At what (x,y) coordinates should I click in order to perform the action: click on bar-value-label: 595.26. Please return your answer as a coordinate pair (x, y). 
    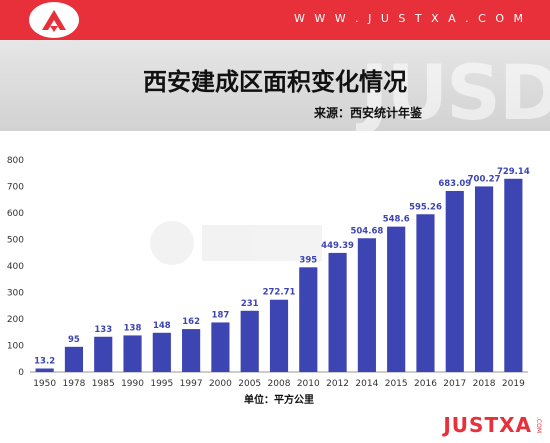
    Looking at the image, I should click on (425, 207).